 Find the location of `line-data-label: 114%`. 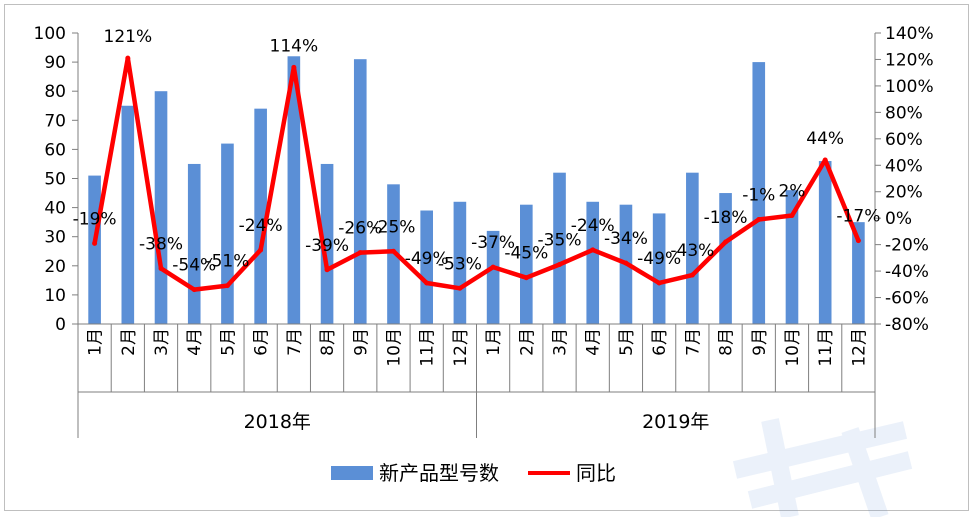

line-data-label: 114% is located at coordinates (294, 46).